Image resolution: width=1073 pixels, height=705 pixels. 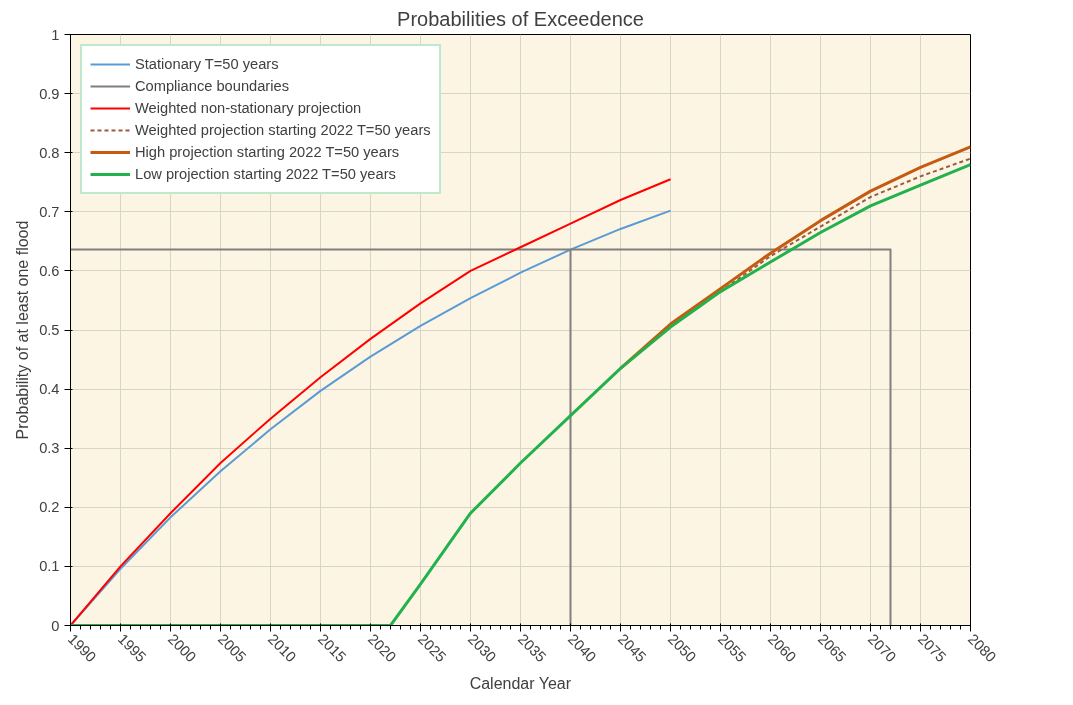 What do you see at coordinates (49, 152) in the screenshot?
I see `y-tick-label: 0.8` at bounding box center [49, 152].